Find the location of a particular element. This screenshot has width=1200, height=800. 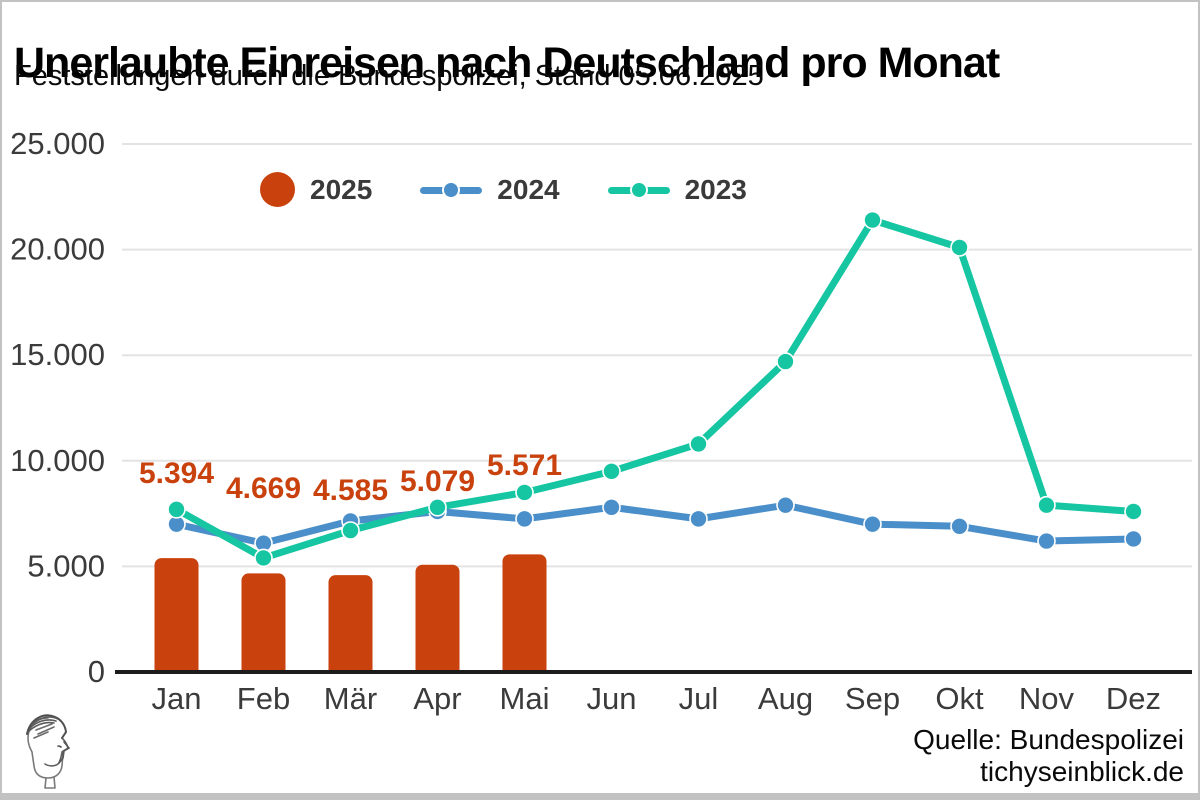

bar-value-label: 5.394 is located at coordinates (176, 473).